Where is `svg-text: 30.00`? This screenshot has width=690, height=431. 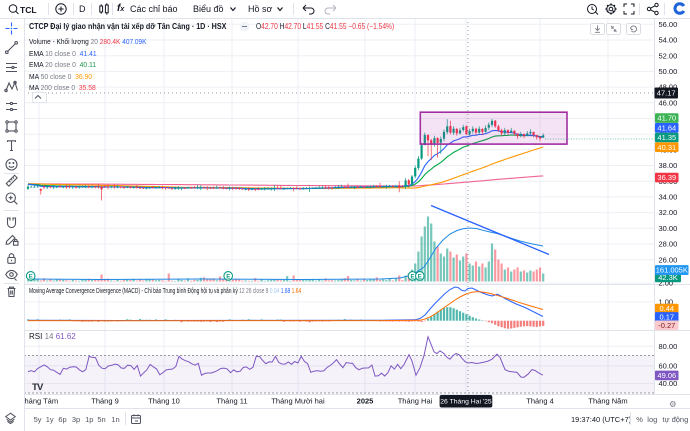 svg-text: 30.00 is located at coordinates (668, 228).